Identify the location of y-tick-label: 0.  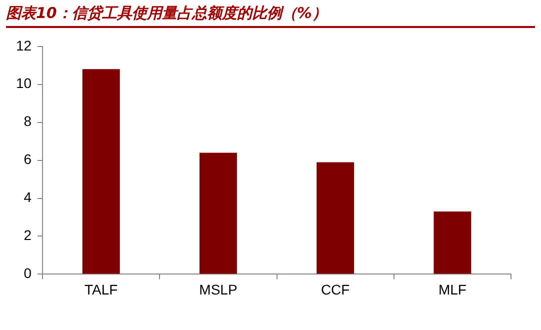
(28, 273).